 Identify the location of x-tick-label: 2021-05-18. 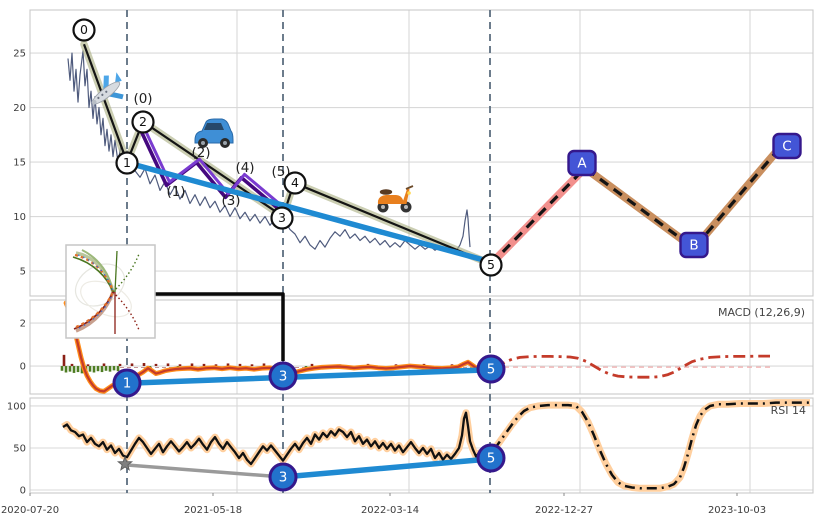
(213, 510).